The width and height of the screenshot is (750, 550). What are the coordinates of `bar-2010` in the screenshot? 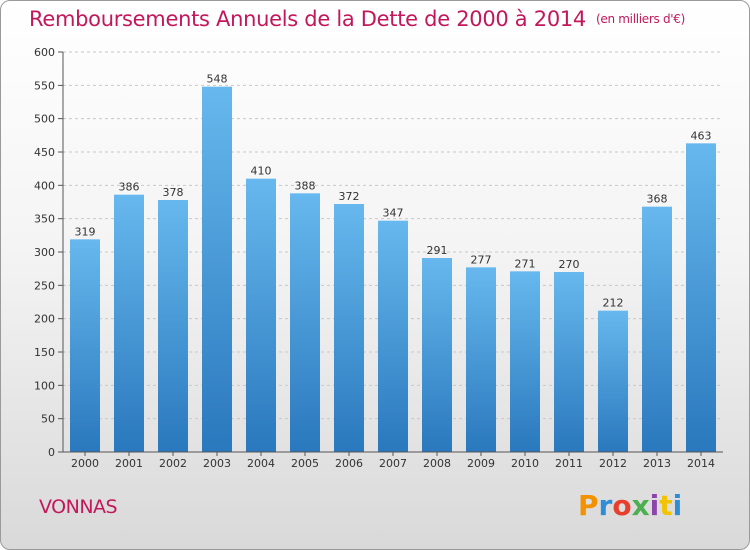 It's located at (525, 361).